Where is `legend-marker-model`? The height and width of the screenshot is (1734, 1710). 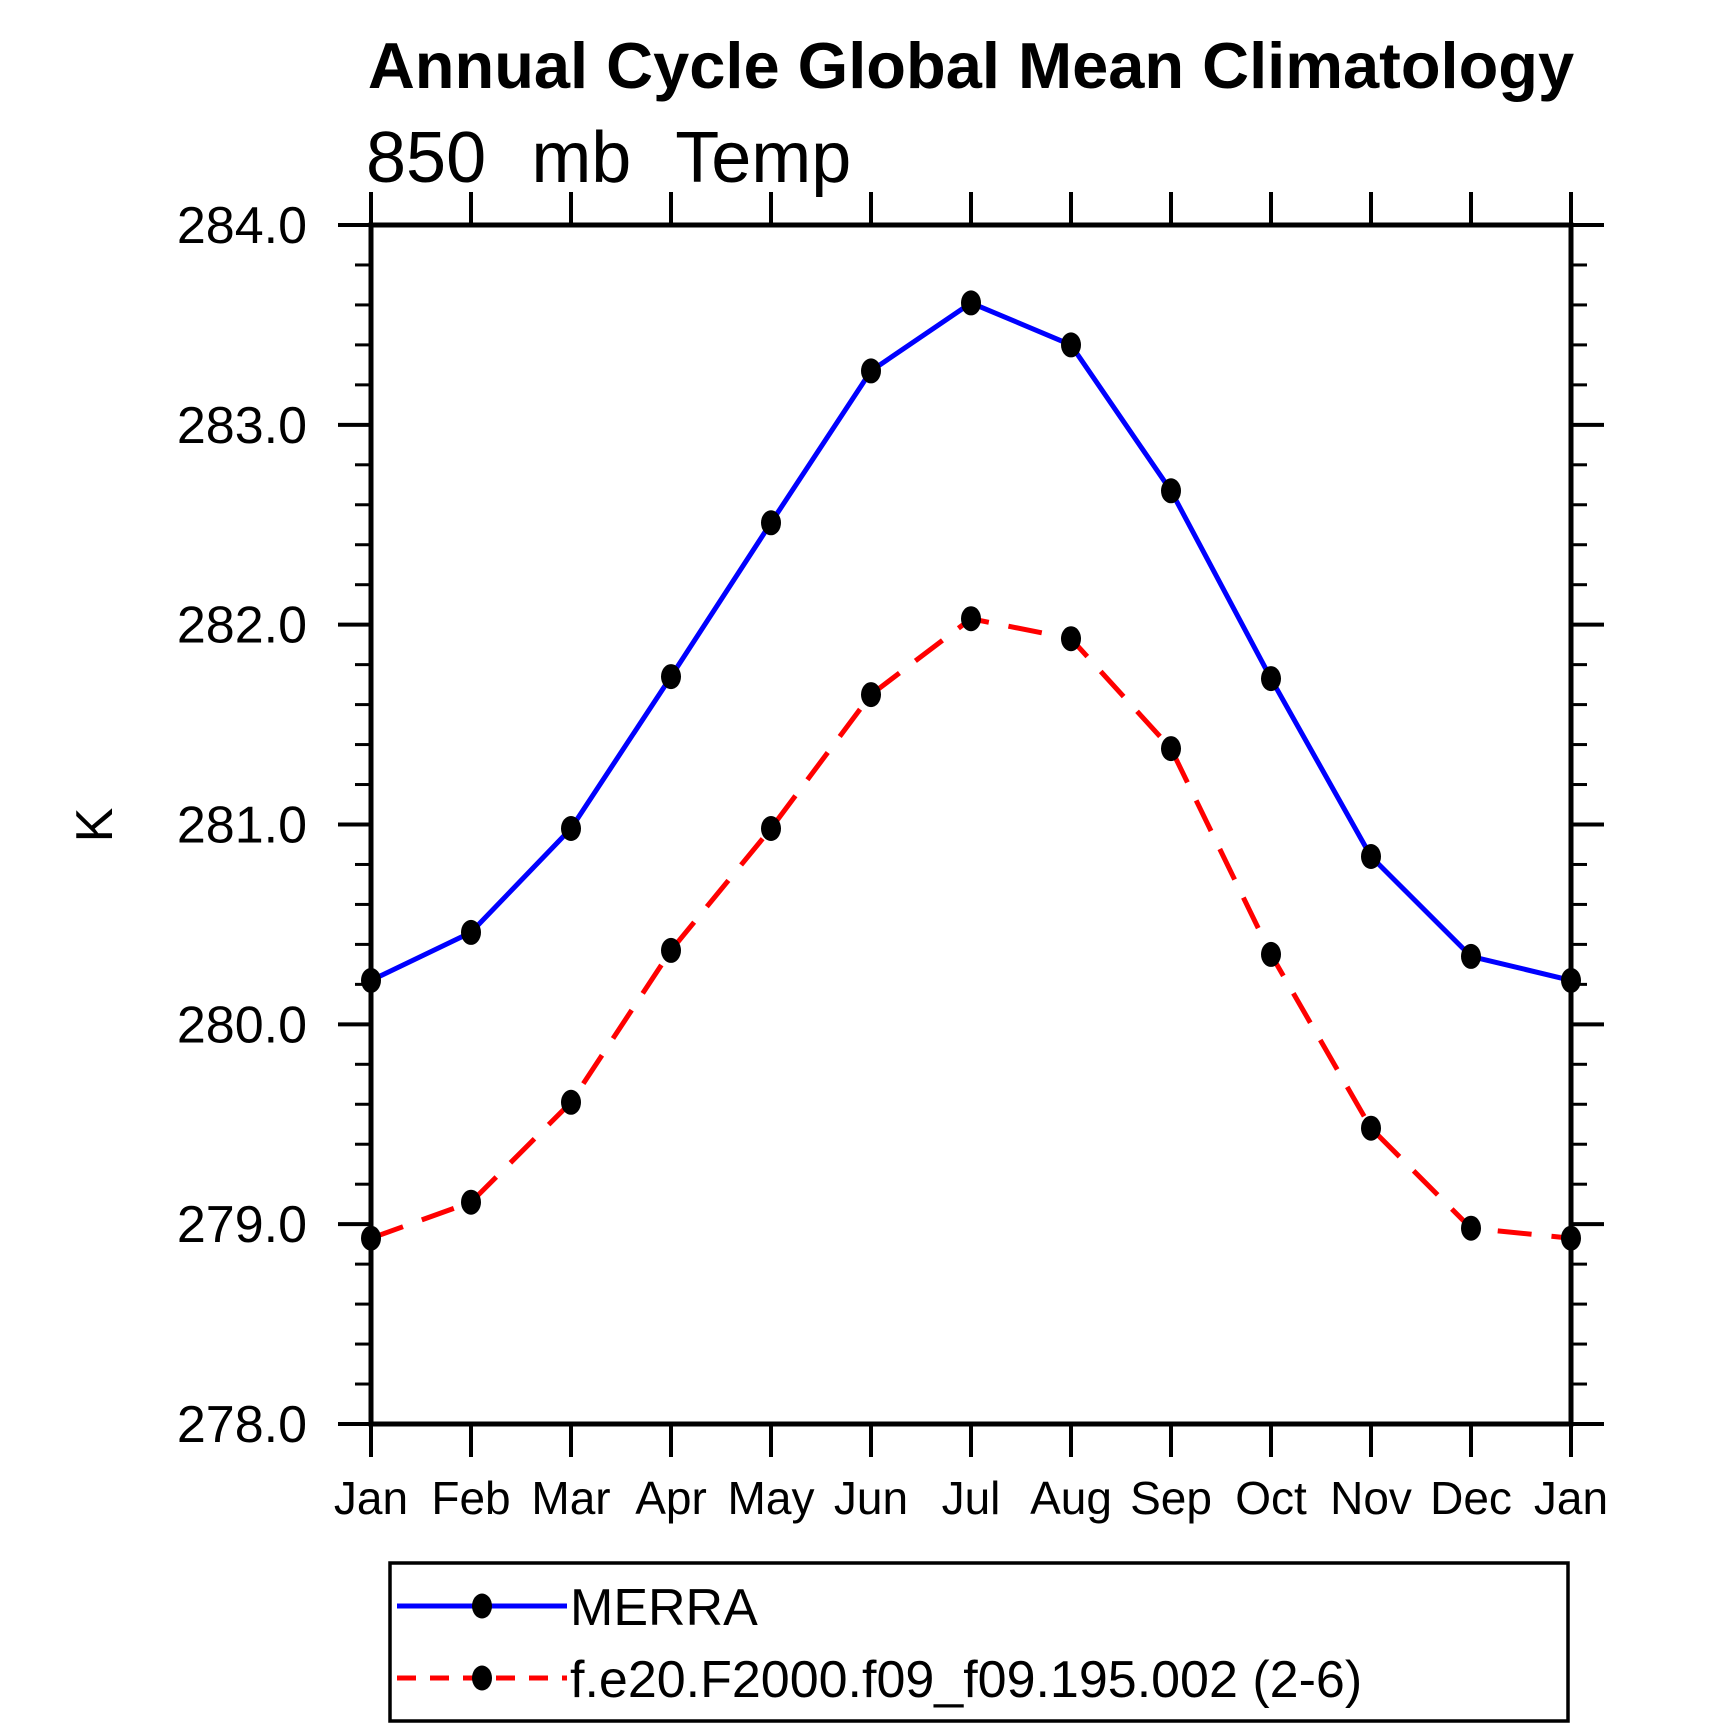
legend-marker-model is located at coordinates (482, 1678).